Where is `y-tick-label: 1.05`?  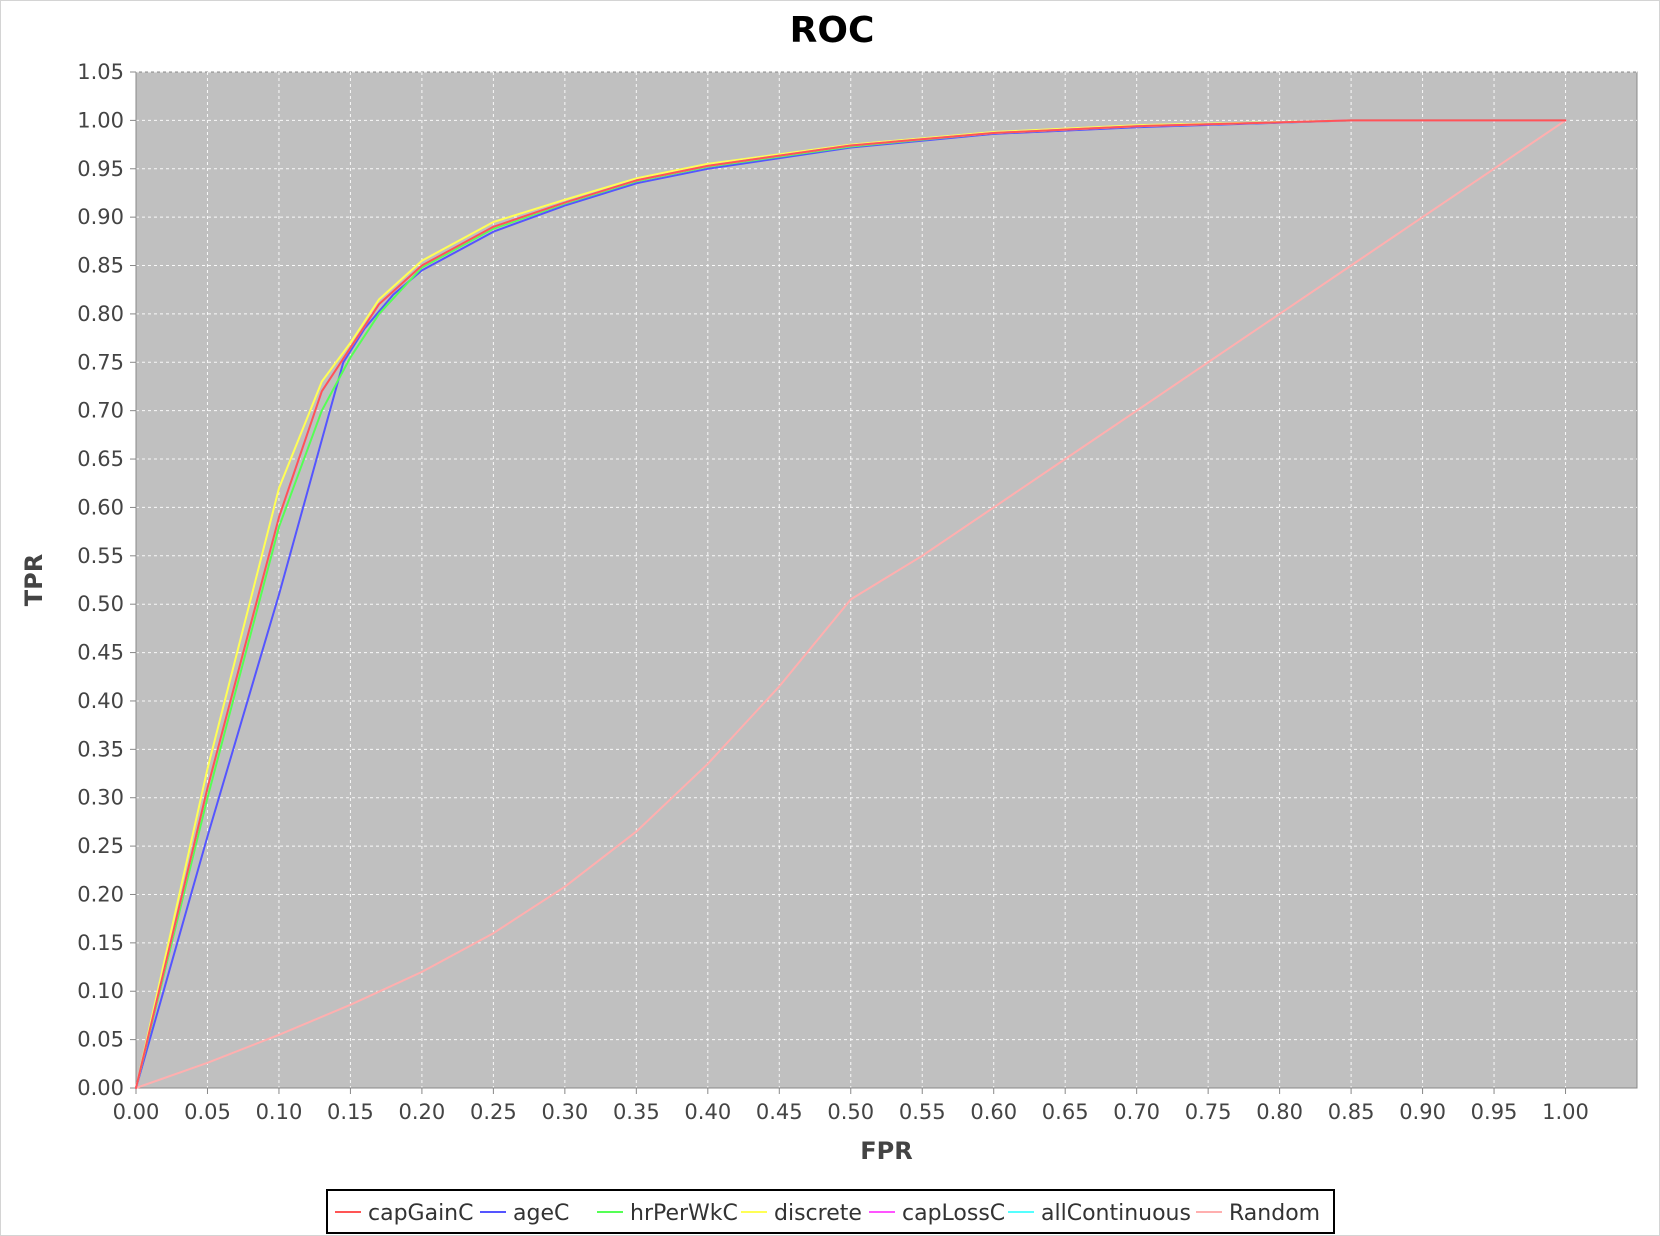
y-tick-label: 1.05 is located at coordinates (100, 72).